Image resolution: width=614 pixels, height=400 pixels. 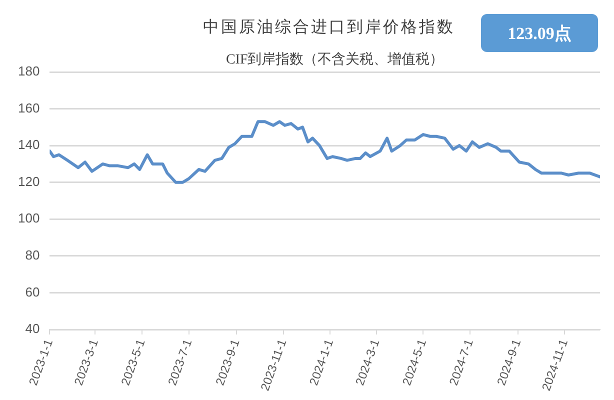 What do you see at coordinates (32, 292) in the screenshot?
I see `y-tick-label: 60` at bounding box center [32, 292].